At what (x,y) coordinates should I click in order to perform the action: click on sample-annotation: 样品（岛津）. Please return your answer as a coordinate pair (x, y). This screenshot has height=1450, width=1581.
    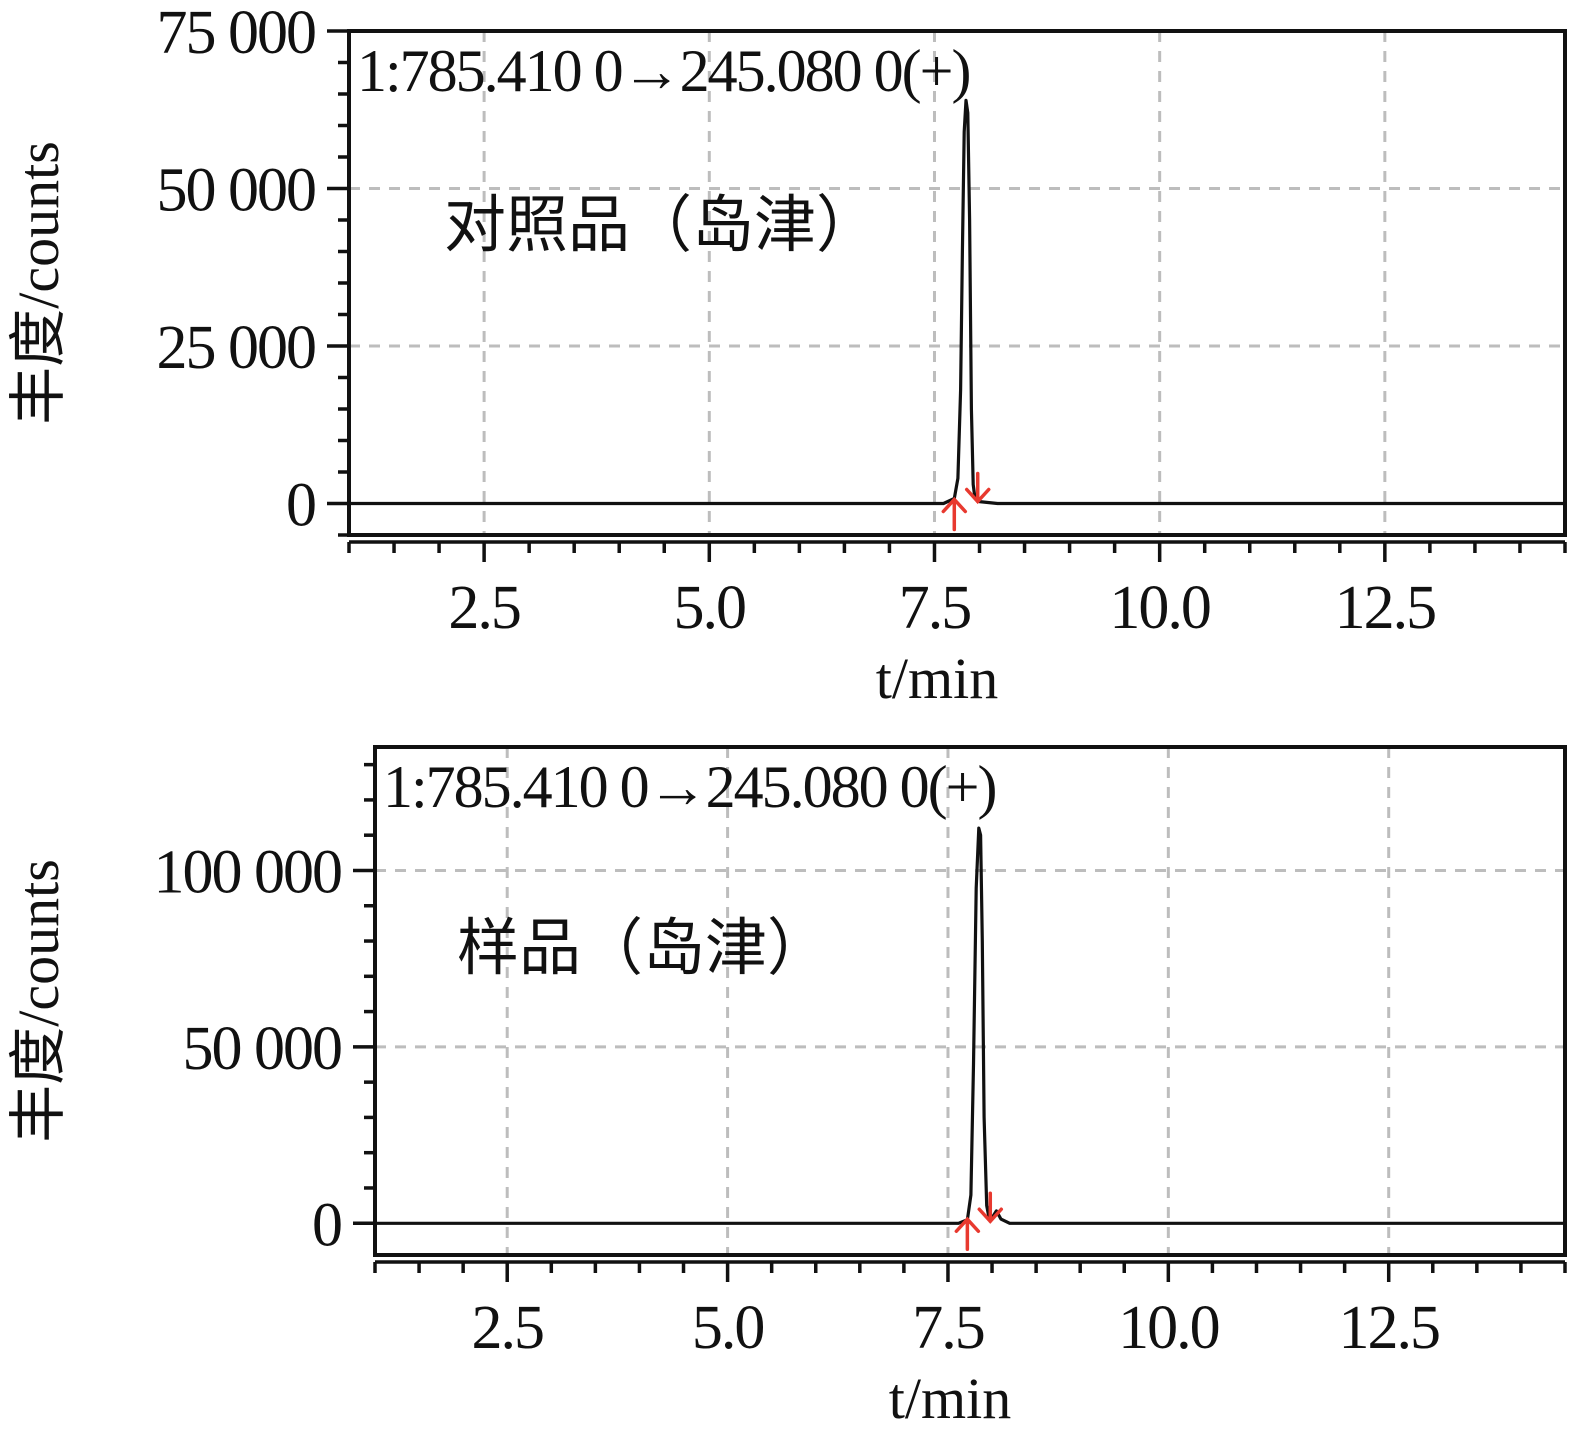
    Looking at the image, I should click on (643, 947).